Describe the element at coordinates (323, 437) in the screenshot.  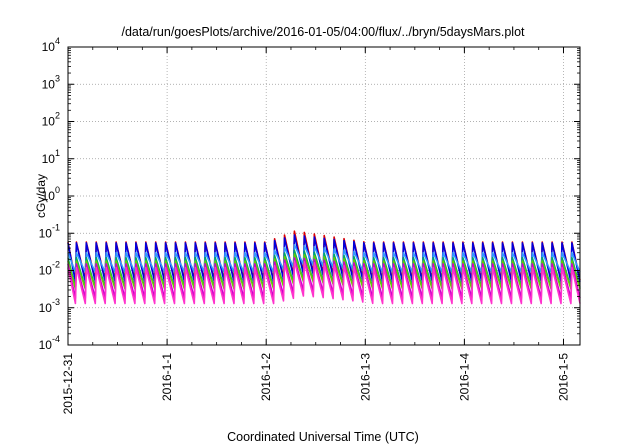
I see `x-axis-label: Coordinated Universal Time (UTC)` at that location.